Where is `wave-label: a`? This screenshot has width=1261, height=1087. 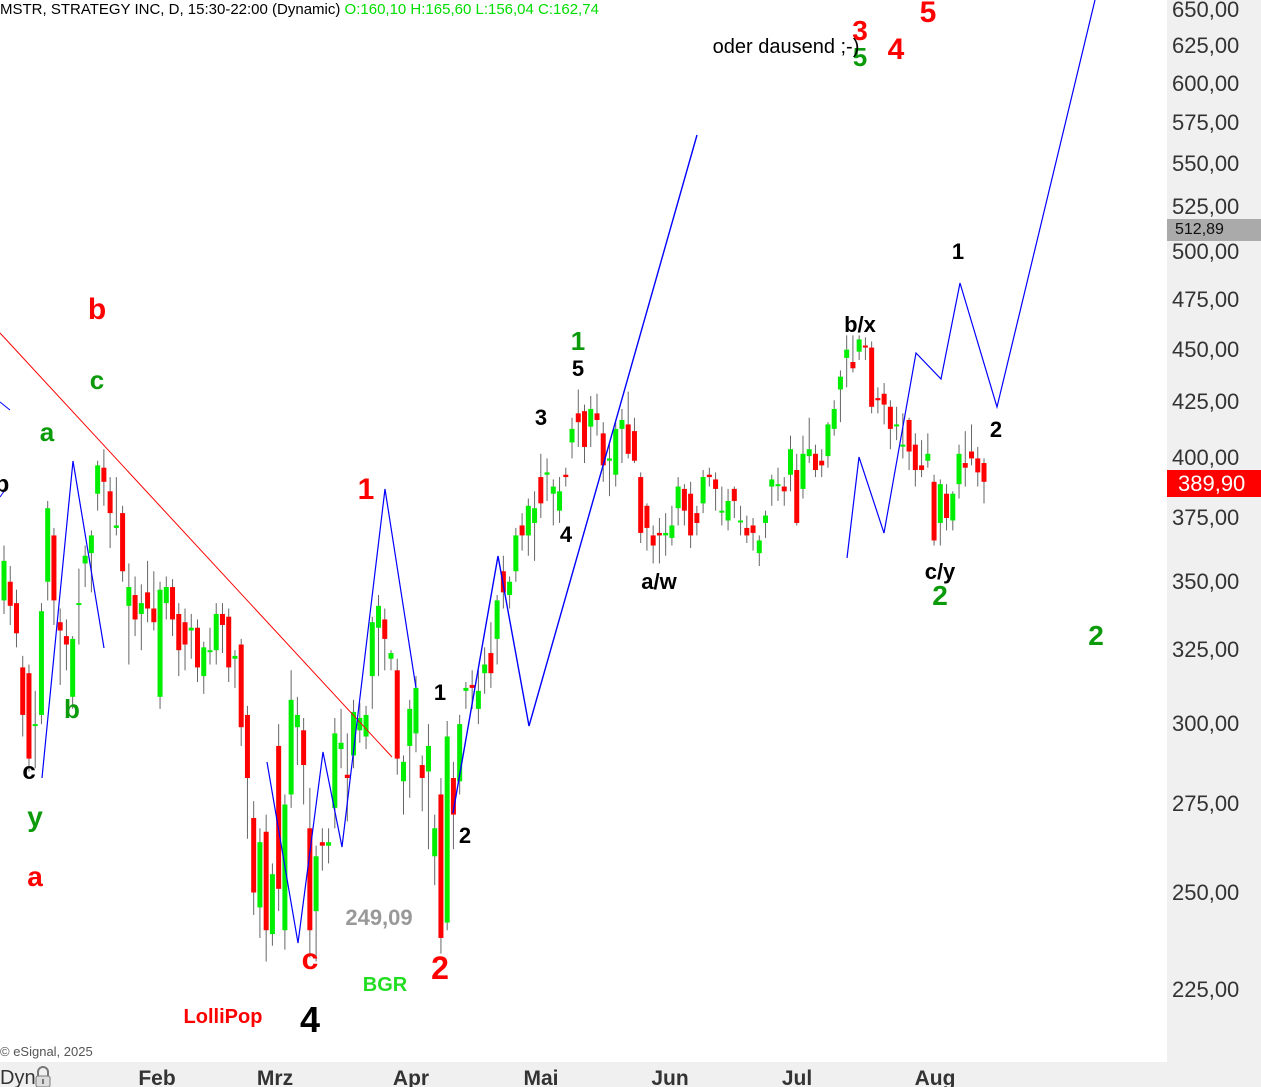
wave-label: a is located at coordinates (35, 876).